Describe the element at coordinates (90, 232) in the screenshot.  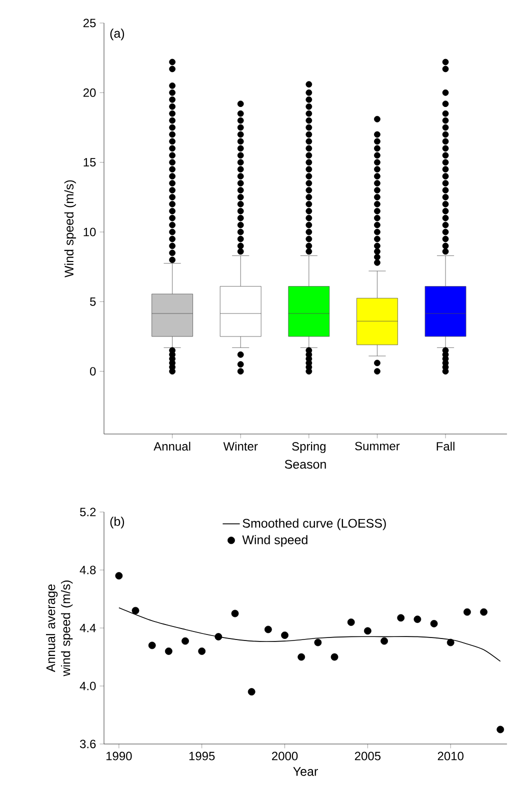
I see `y-tick-label: 10` at that location.